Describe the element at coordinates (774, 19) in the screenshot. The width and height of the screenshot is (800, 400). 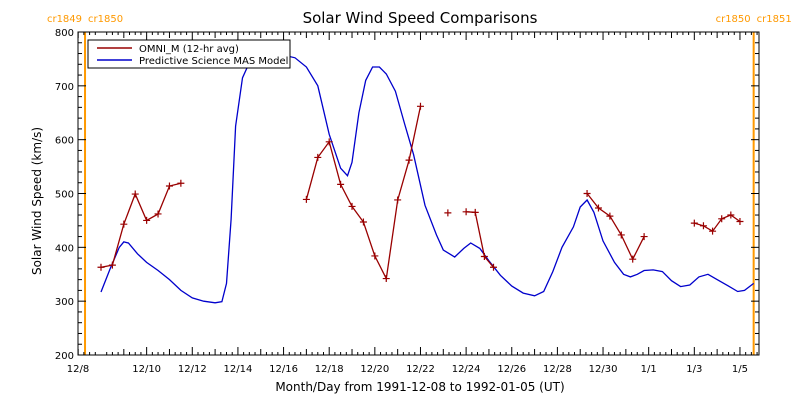
I see `carrington-label-after: cr1851` at that location.